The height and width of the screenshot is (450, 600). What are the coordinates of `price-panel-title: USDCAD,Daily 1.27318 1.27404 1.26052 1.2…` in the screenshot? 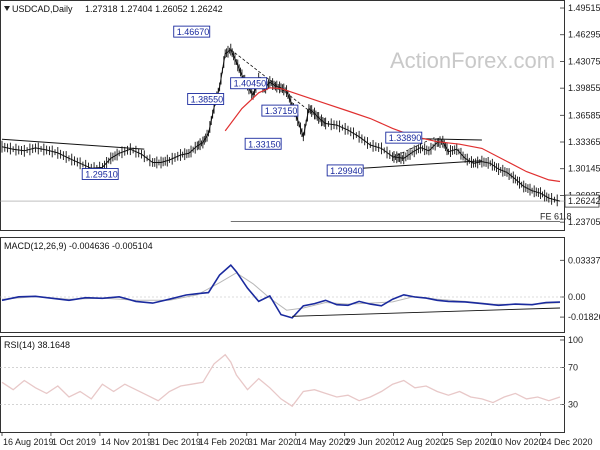 It's located at (113, 9).